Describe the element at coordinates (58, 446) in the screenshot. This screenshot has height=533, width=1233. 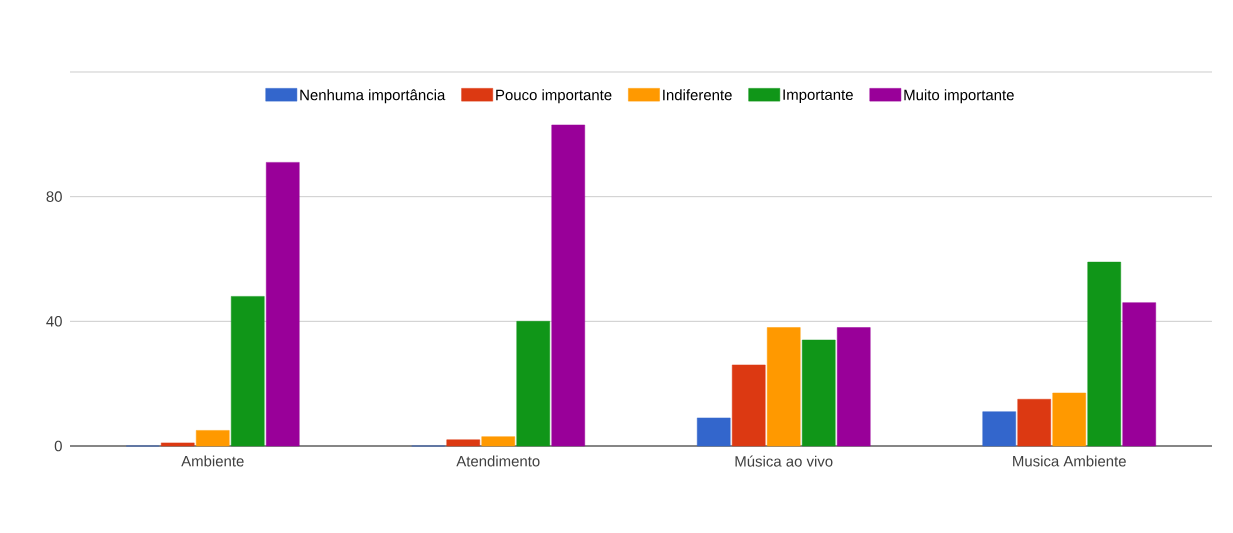
I see `y-tick-label: 0` at that location.